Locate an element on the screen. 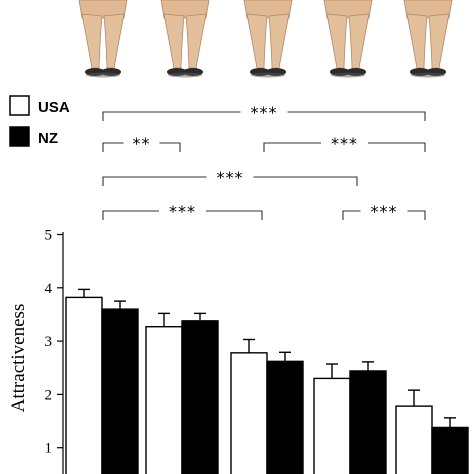 The width and height of the screenshot is (474, 474). y-ticks: 1 2 3 4 5 is located at coordinates (54, 342).